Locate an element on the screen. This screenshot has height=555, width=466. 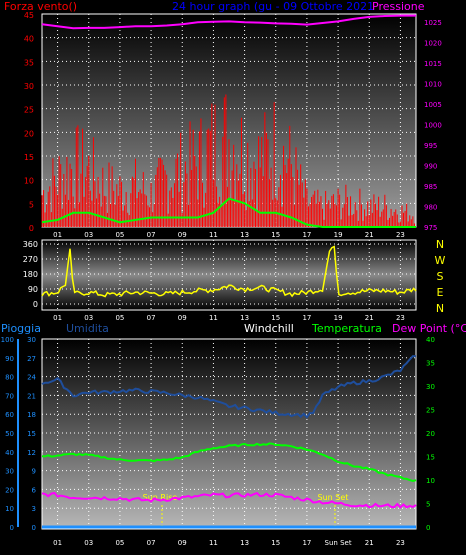
rain-axis-tick: 0 is located at coordinates (12, 528).